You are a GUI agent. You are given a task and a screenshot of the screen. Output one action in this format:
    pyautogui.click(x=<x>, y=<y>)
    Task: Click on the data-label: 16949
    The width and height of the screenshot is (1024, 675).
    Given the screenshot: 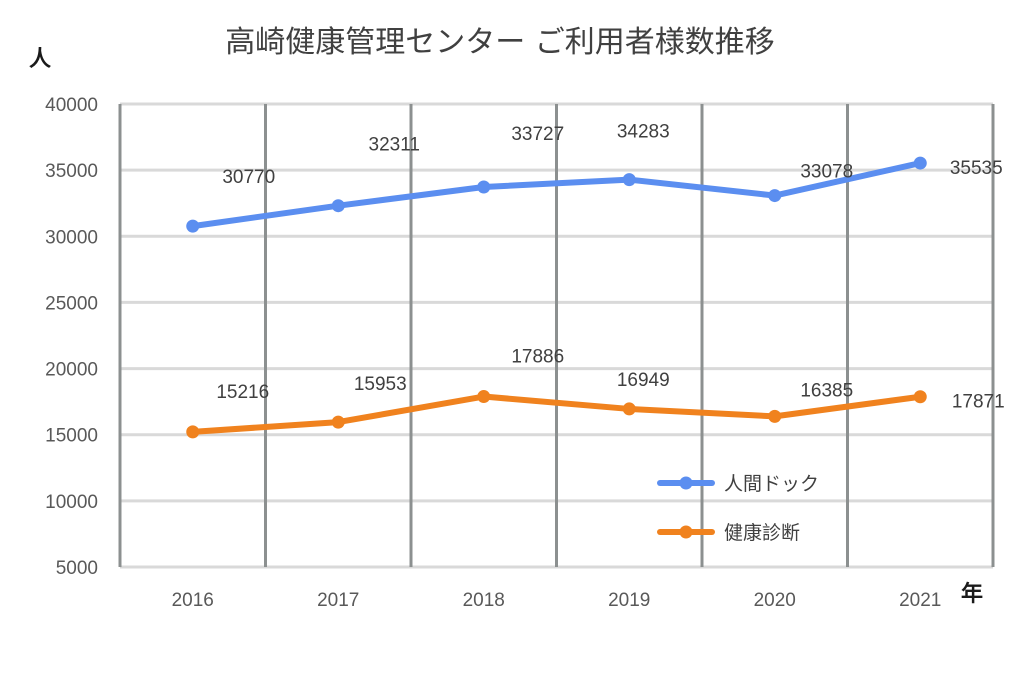 What is the action you would take?
    pyautogui.click(x=643, y=380)
    